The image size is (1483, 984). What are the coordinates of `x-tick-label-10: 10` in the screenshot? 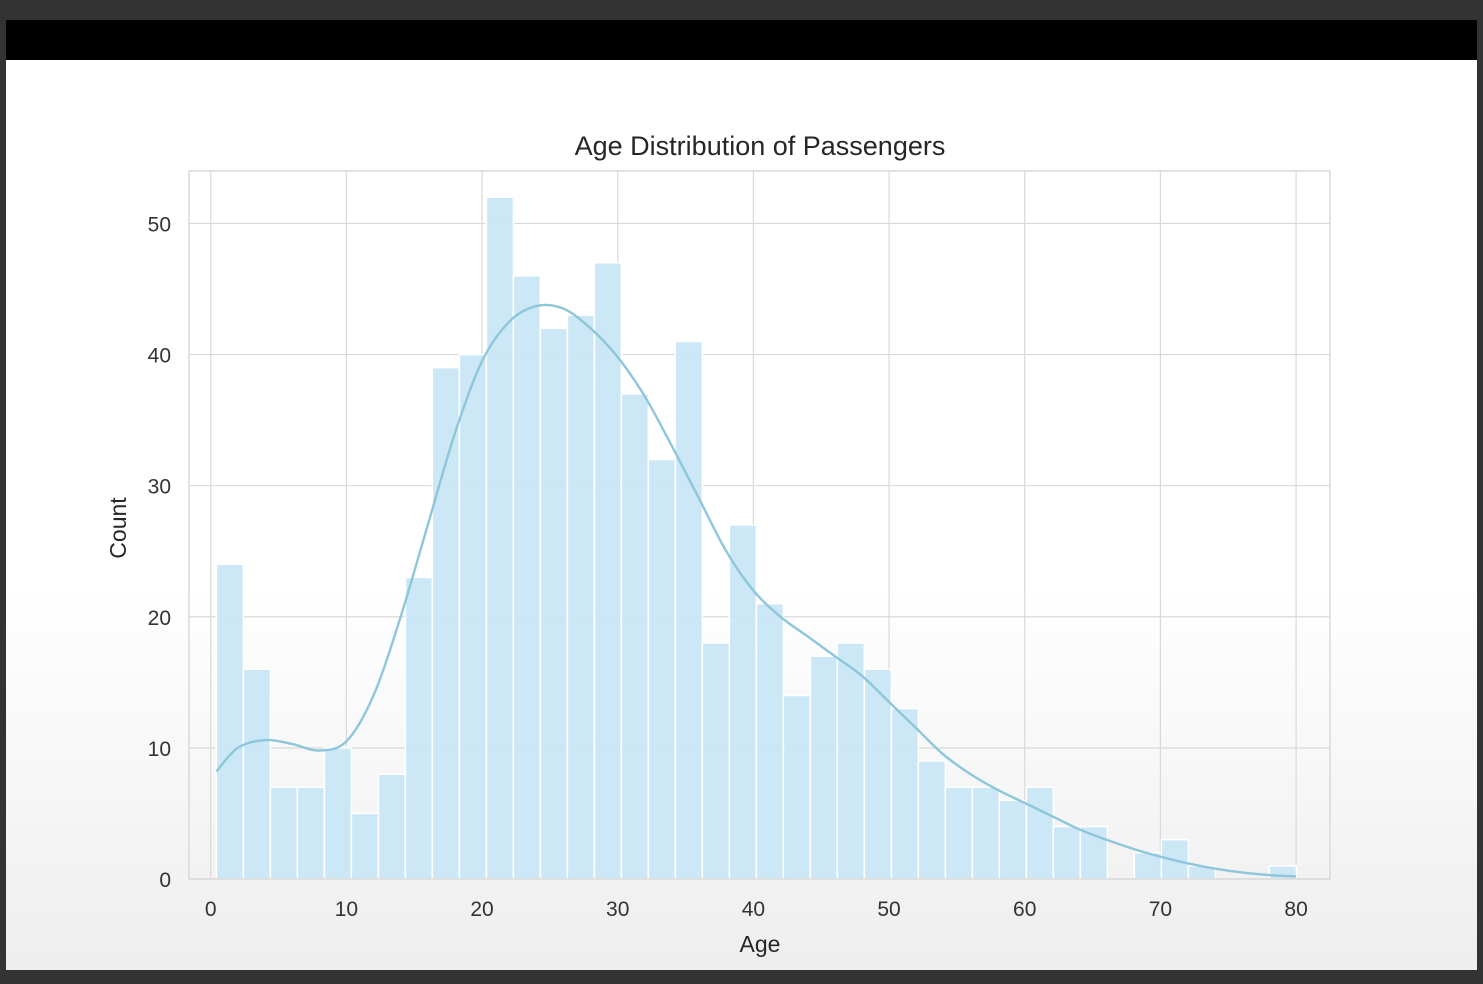 It's located at (346, 909).